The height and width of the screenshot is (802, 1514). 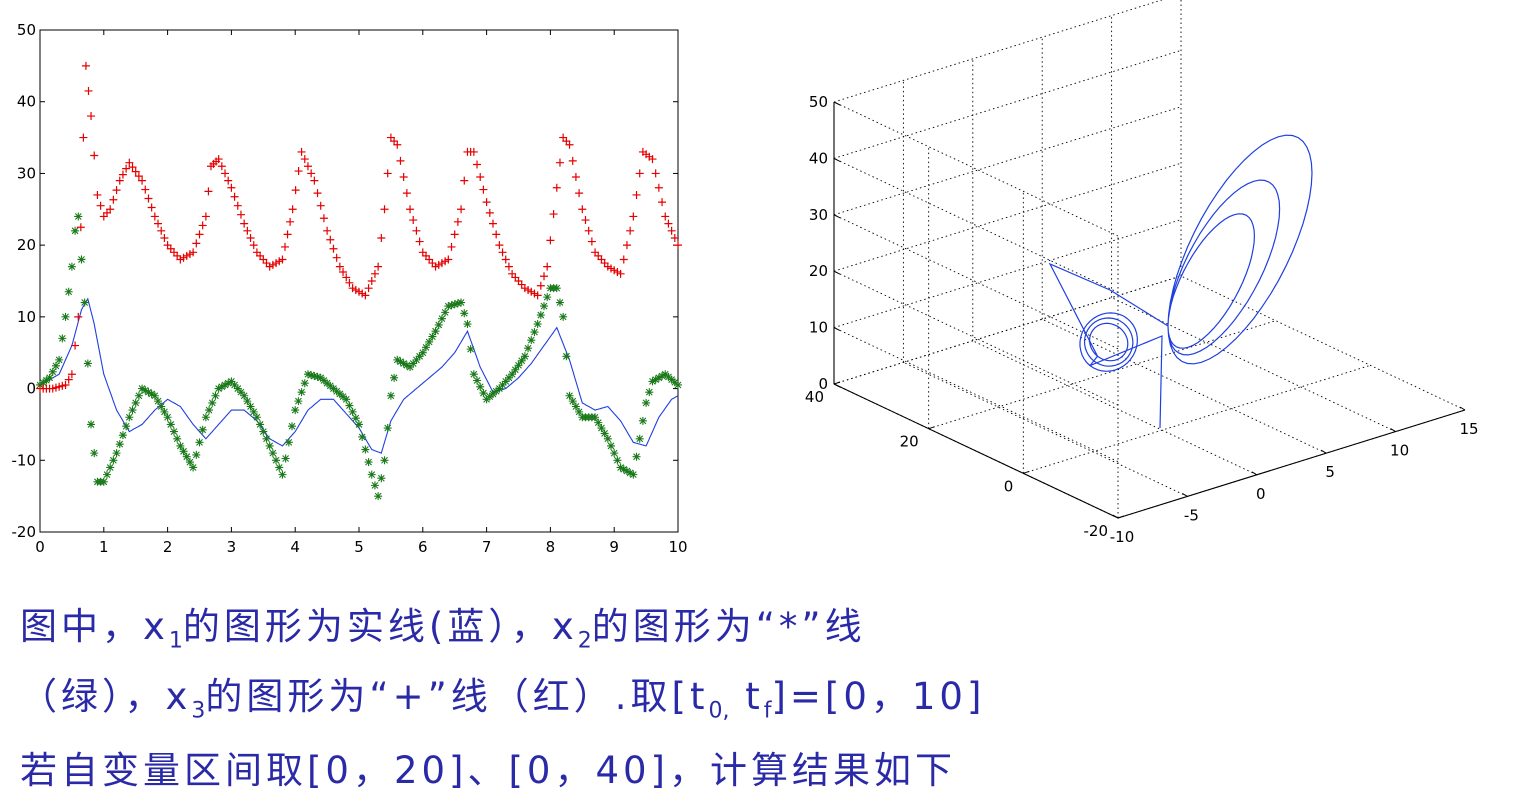 I want to click on x-tick-label: 5, so click(x=1330, y=472).